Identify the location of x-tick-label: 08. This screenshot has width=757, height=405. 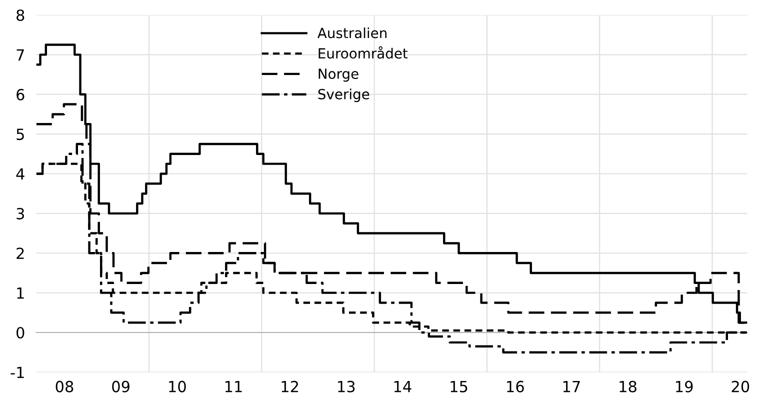
(65, 386).